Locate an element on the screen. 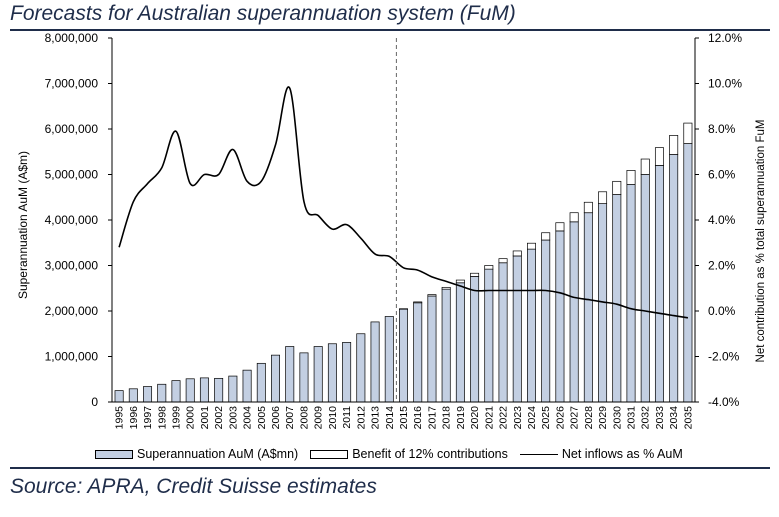  y-tick-label: 2,000,000 is located at coordinates (72, 311).